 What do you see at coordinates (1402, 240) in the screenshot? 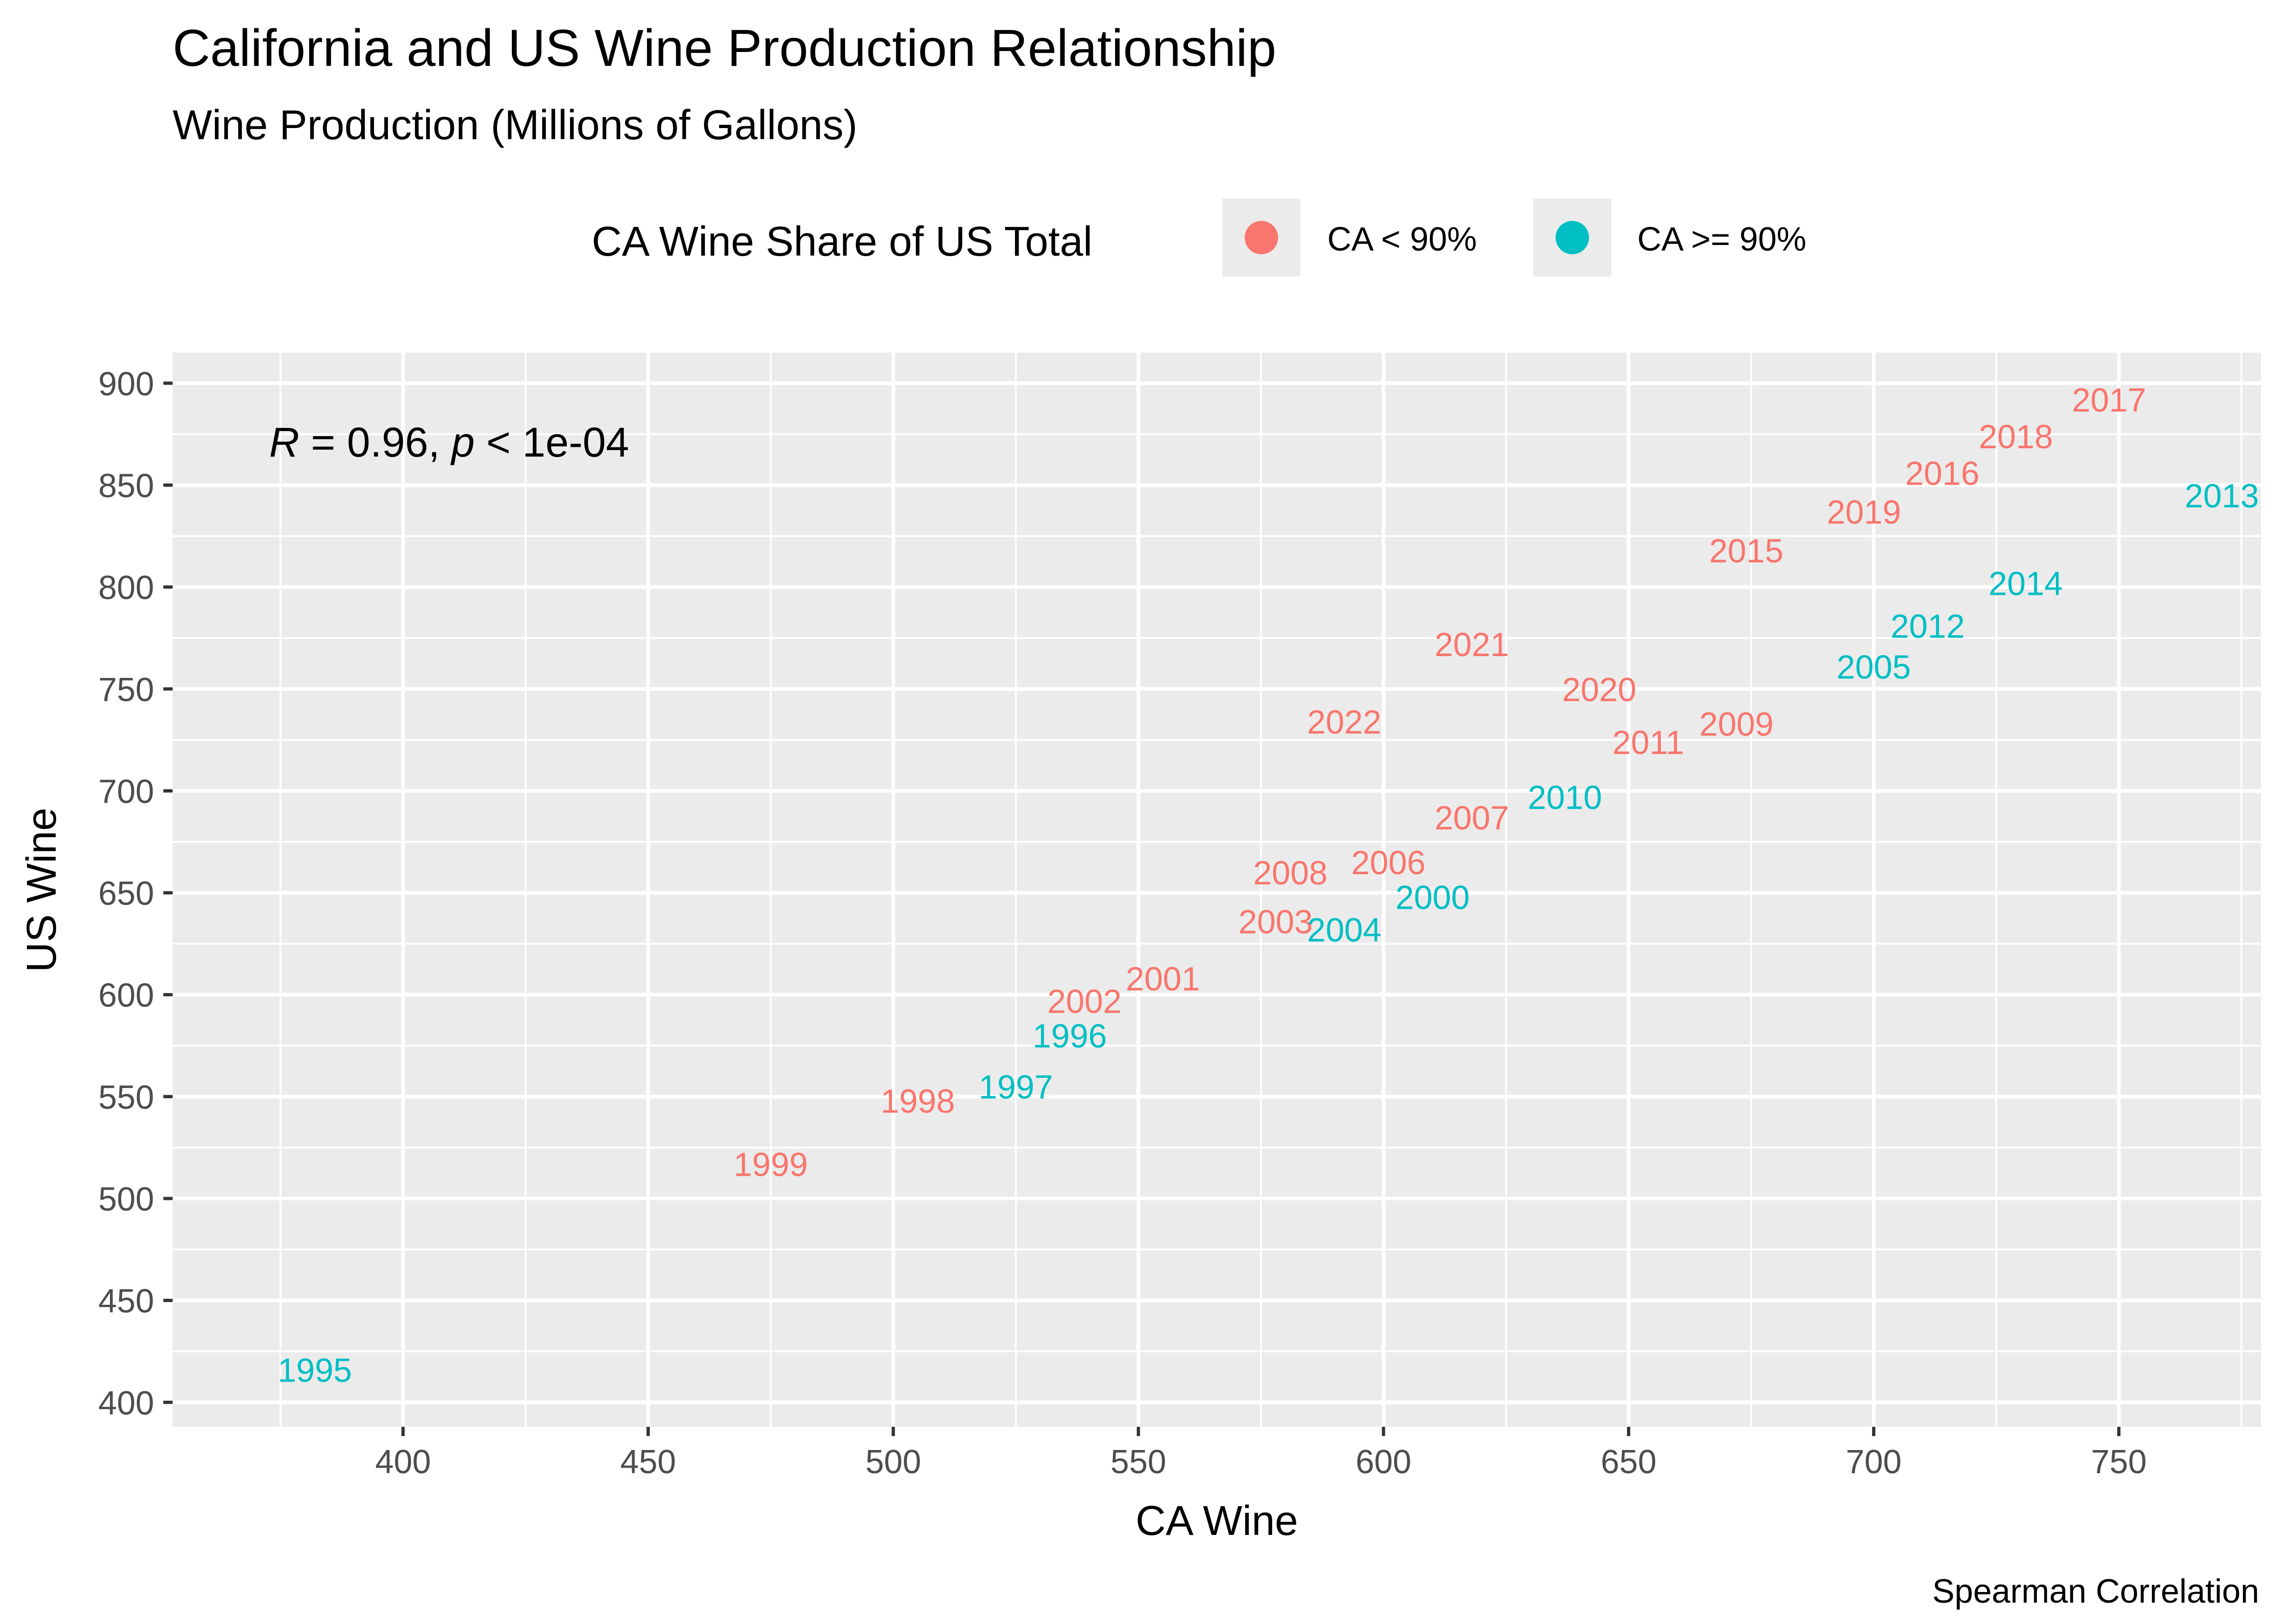
I see `legend-label-ca-lt-90: CA < 90%` at bounding box center [1402, 240].